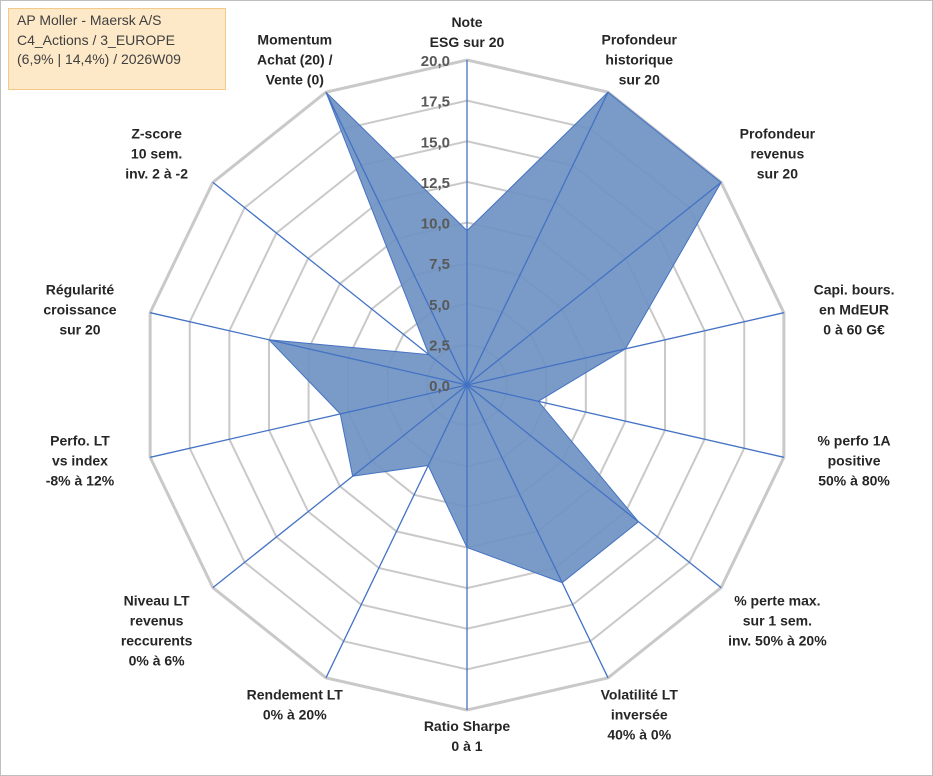 This screenshot has width=933, height=776. What do you see at coordinates (439, 345) in the screenshot?
I see `tick-label: 2,5` at bounding box center [439, 345].